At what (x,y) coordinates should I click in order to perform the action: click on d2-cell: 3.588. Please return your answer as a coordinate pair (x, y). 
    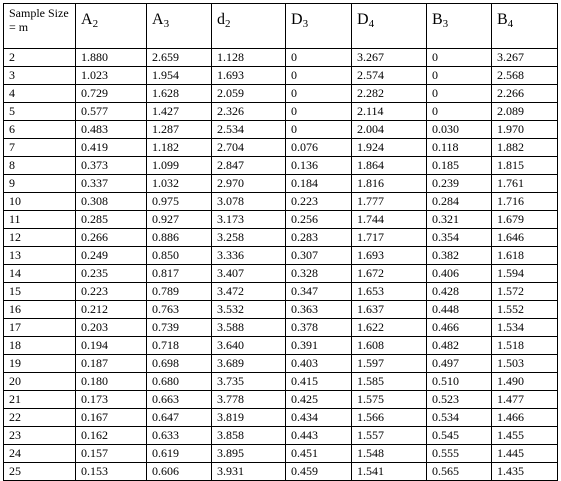
    Looking at the image, I should click on (248, 327).